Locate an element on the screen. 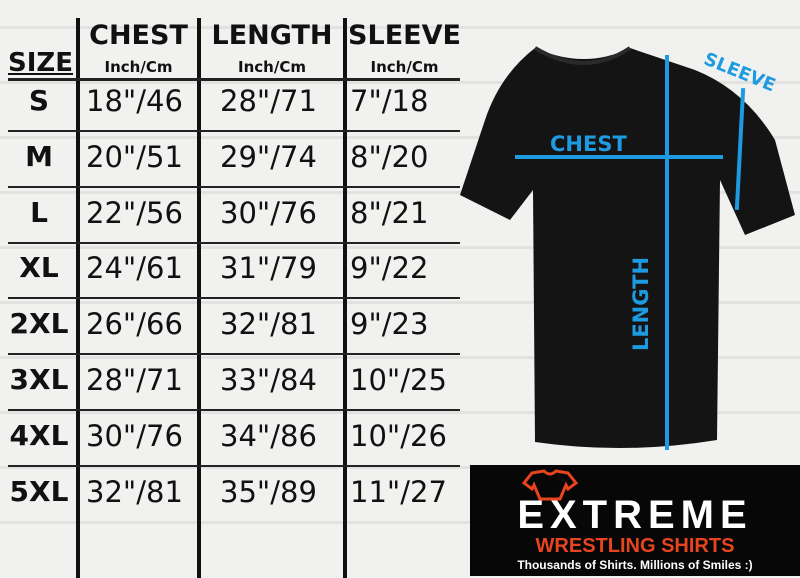  size-cell: 2XL is located at coordinates (39, 324).